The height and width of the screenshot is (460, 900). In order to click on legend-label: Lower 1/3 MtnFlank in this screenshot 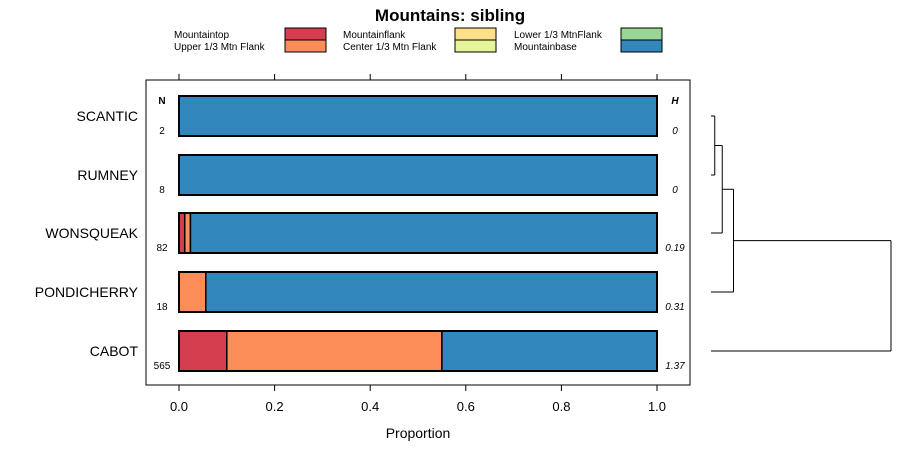, I will do `click(558, 35)`.